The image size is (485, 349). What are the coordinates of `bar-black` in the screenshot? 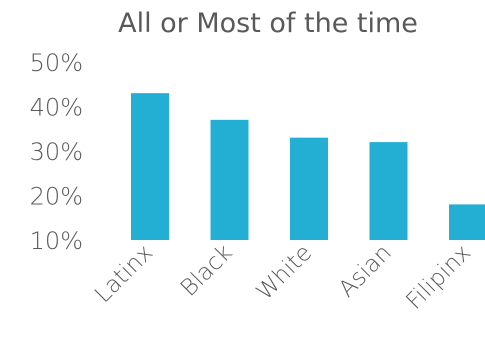 It's located at (229, 179).